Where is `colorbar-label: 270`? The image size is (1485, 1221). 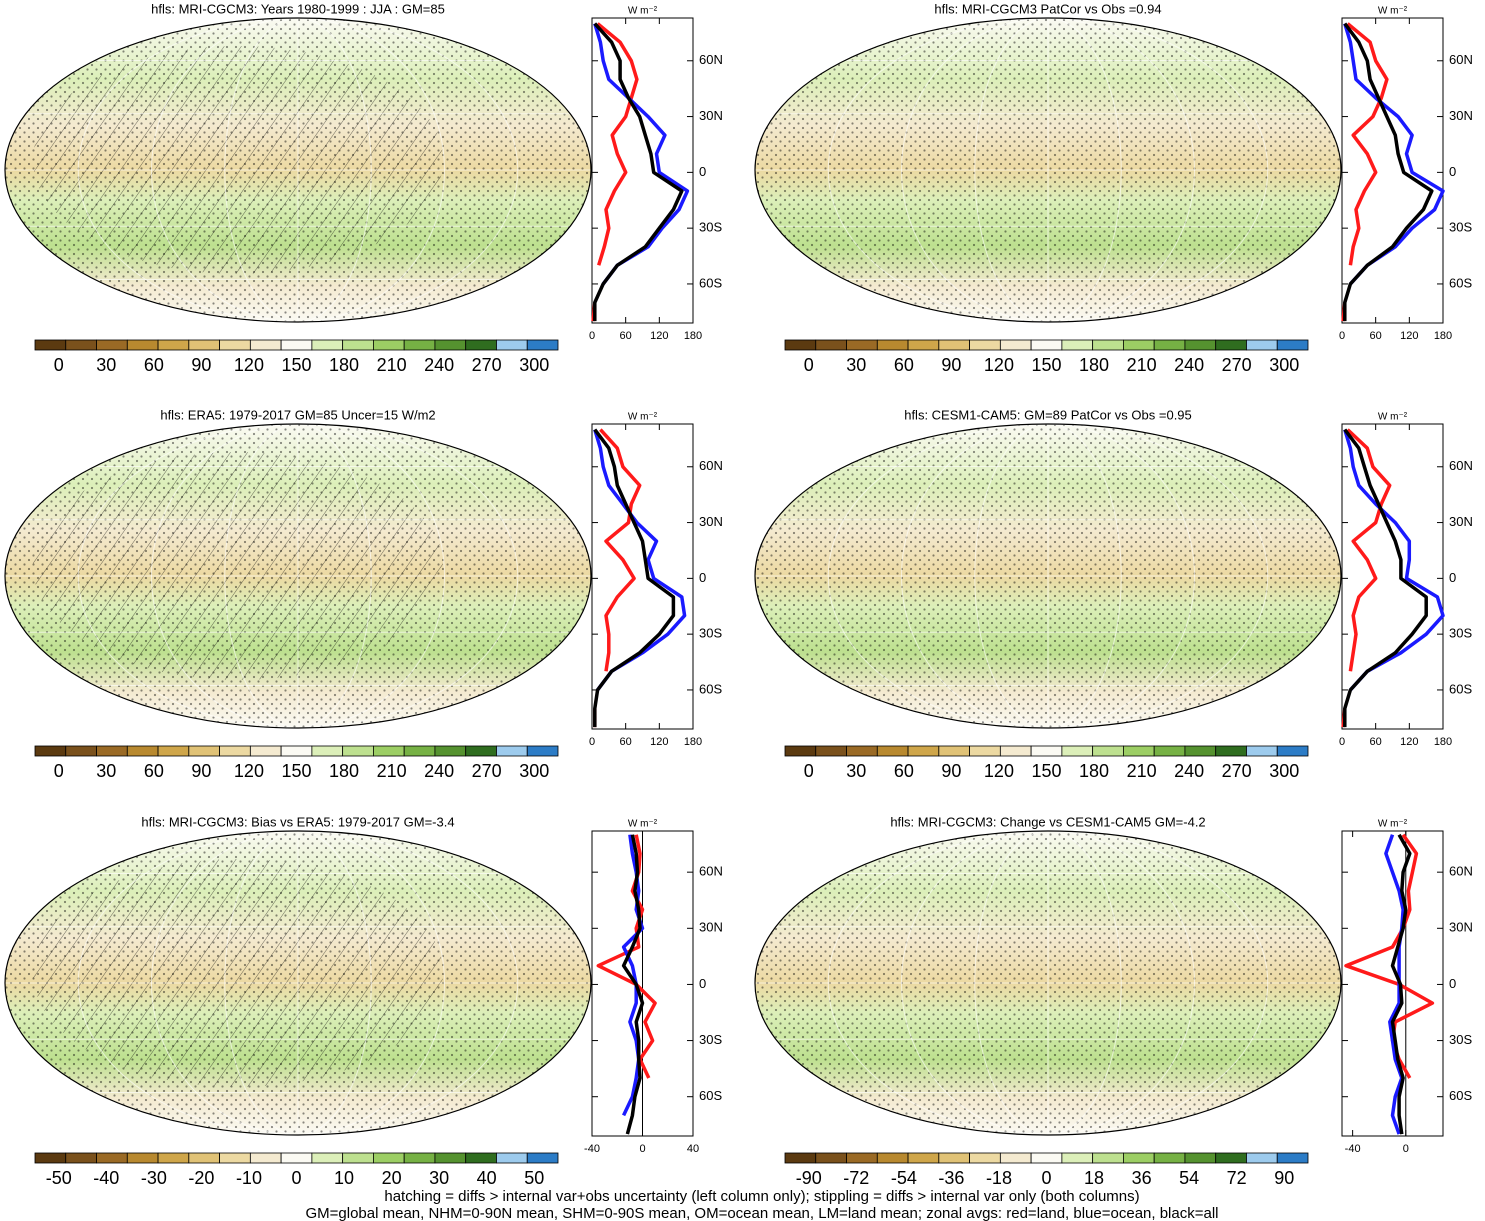 colorbar-label: 270 is located at coordinates (487, 771).